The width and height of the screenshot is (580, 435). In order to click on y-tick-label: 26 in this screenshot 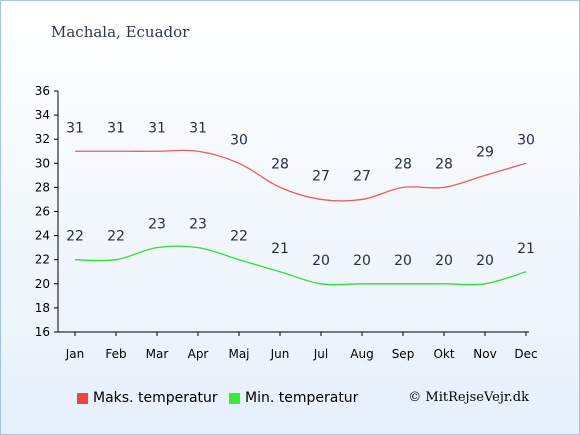, I will do `click(42, 212)`.